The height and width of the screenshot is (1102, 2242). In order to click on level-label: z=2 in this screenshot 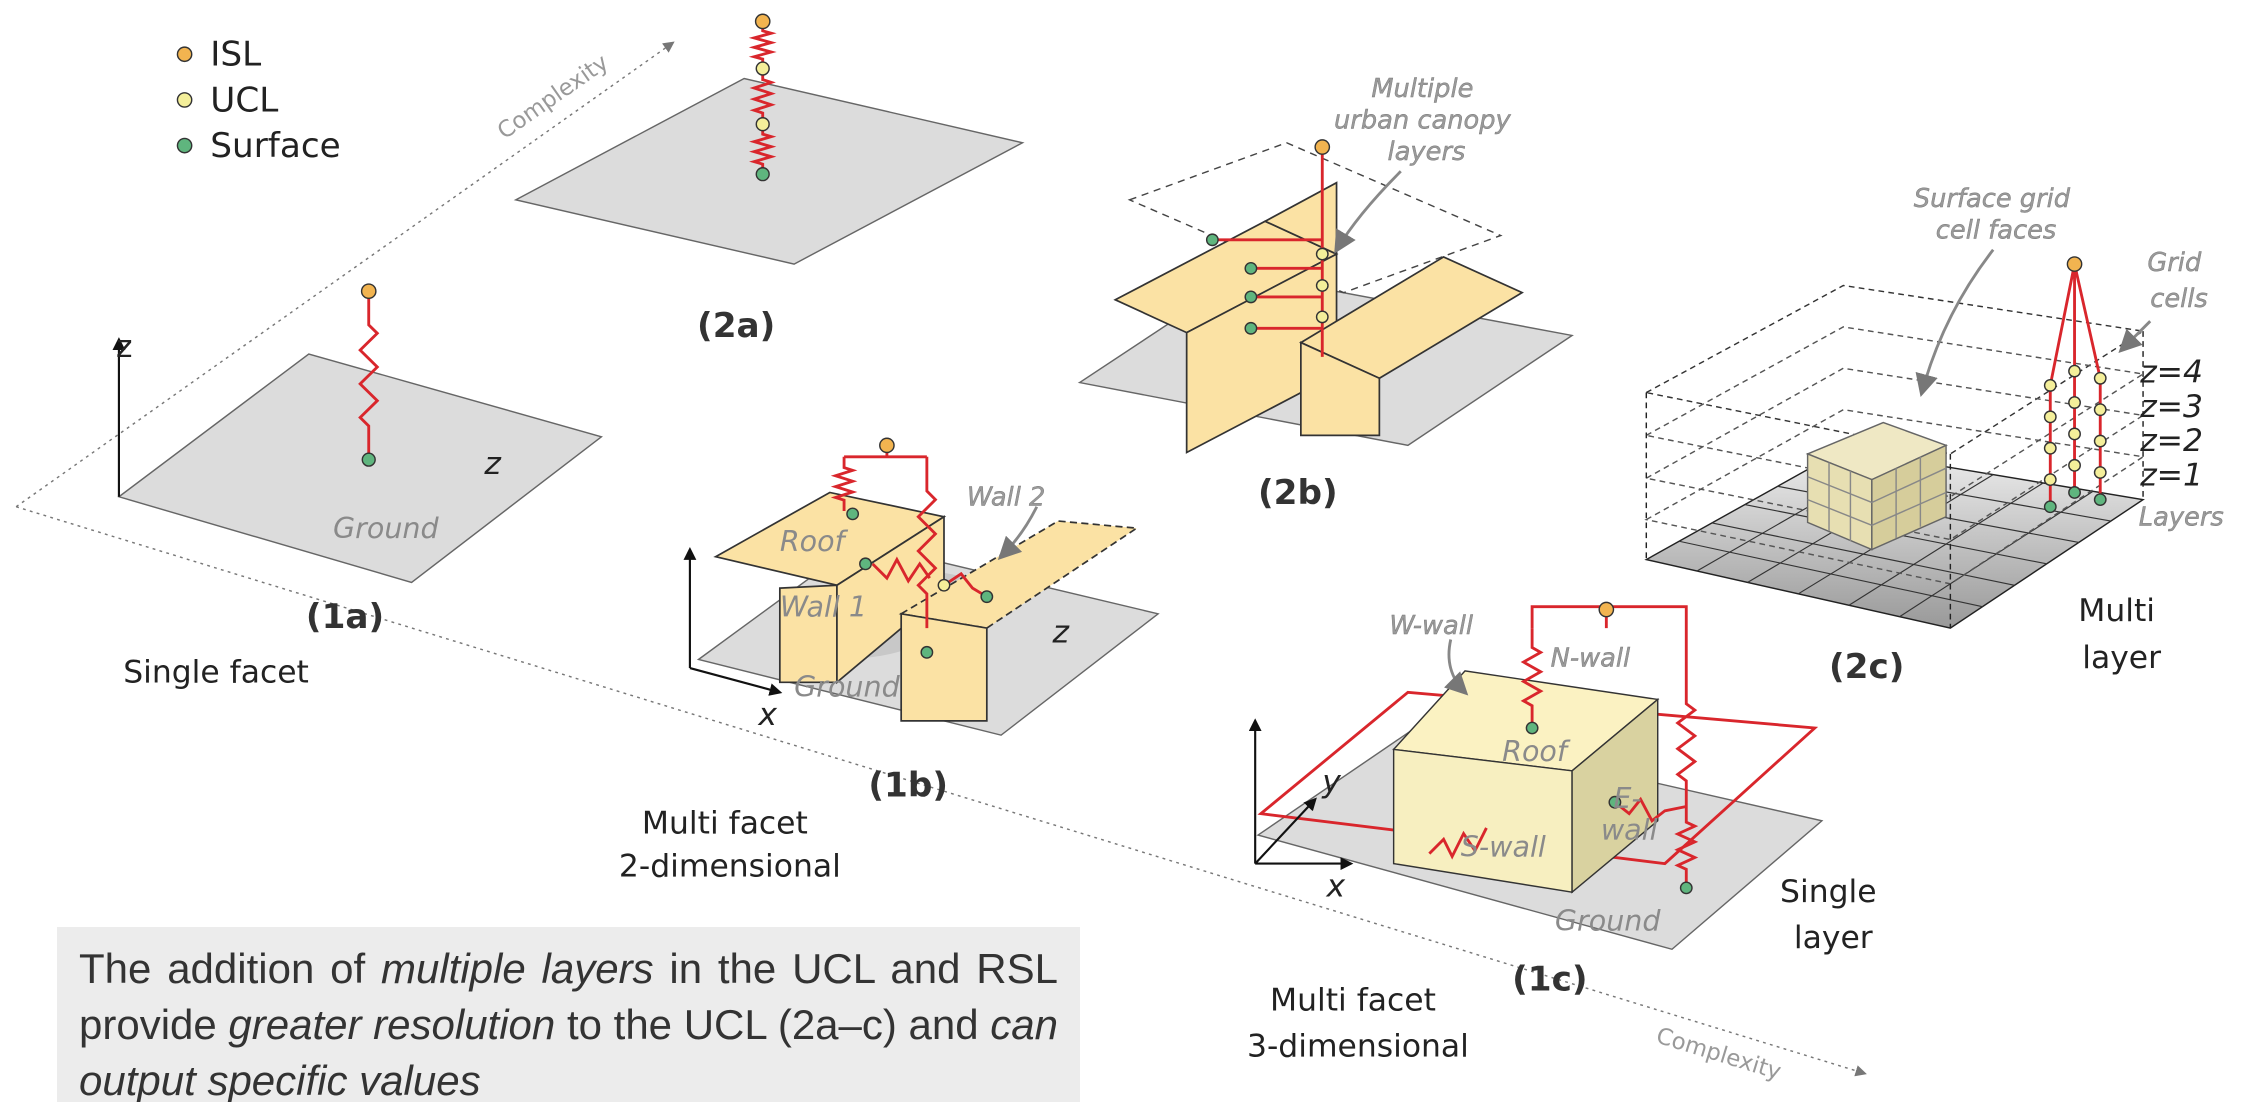, I will do `click(2171, 441)`.